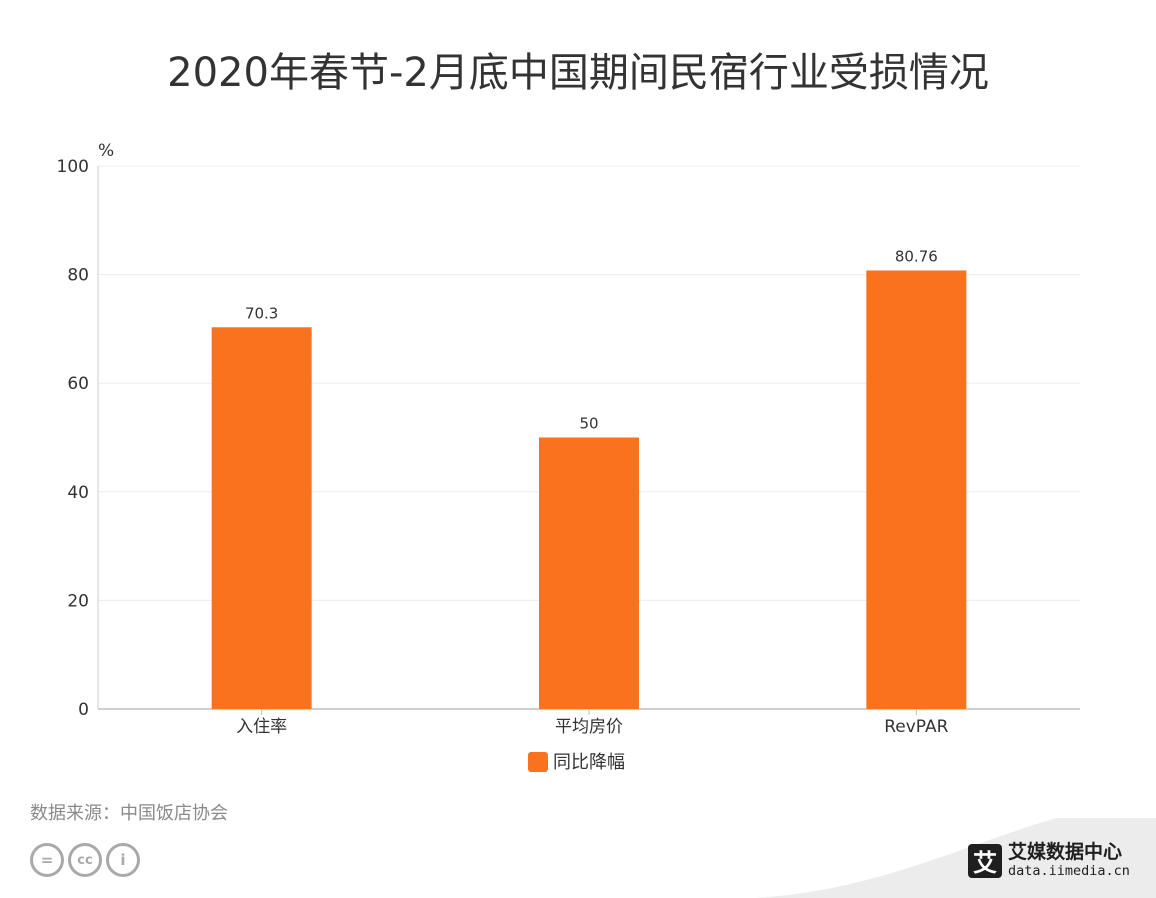 The width and height of the screenshot is (1156, 898). Describe the element at coordinates (261, 313) in the screenshot. I see `data-label: 70.3` at that location.